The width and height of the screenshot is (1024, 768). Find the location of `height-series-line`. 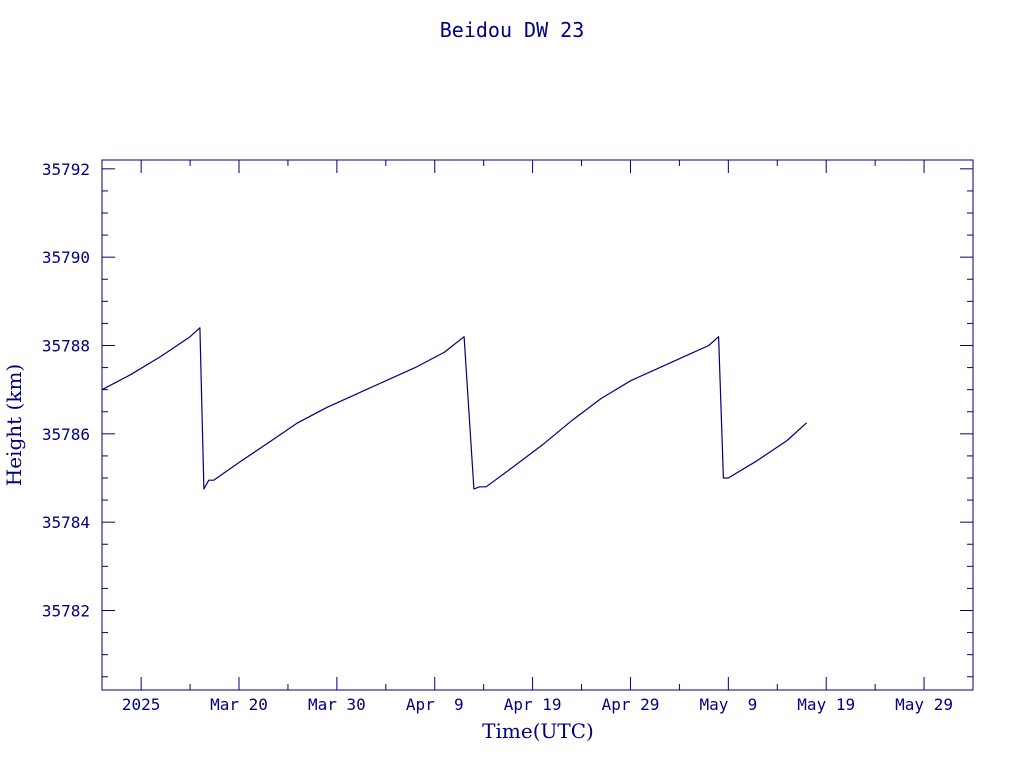

height-series-line is located at coordinates (454, 408).